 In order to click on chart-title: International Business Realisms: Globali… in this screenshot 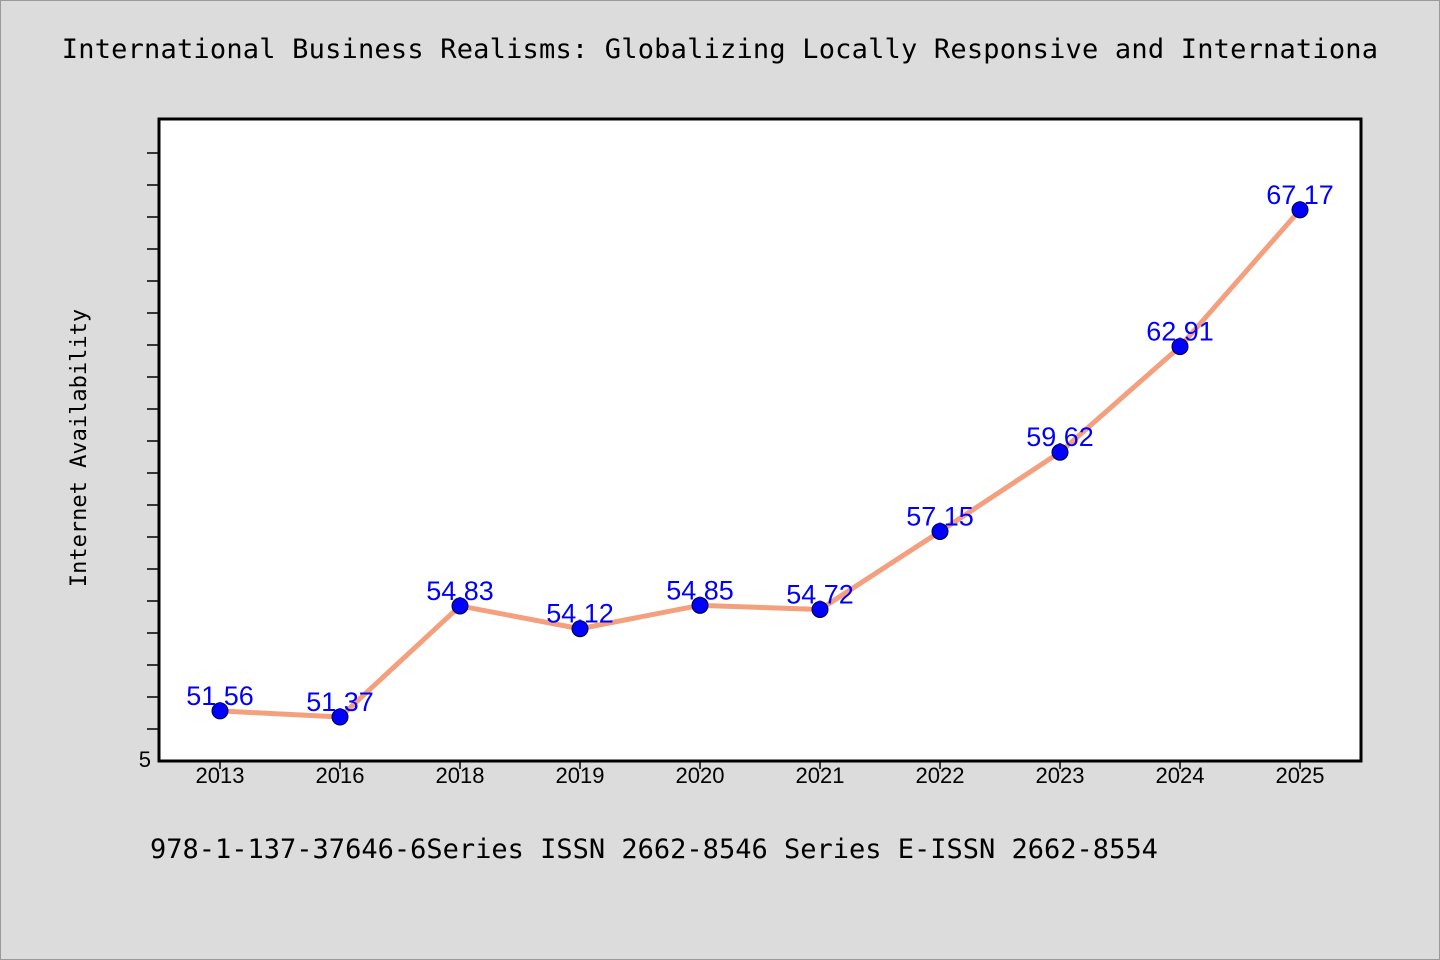, I will do `click(720, 49)`.